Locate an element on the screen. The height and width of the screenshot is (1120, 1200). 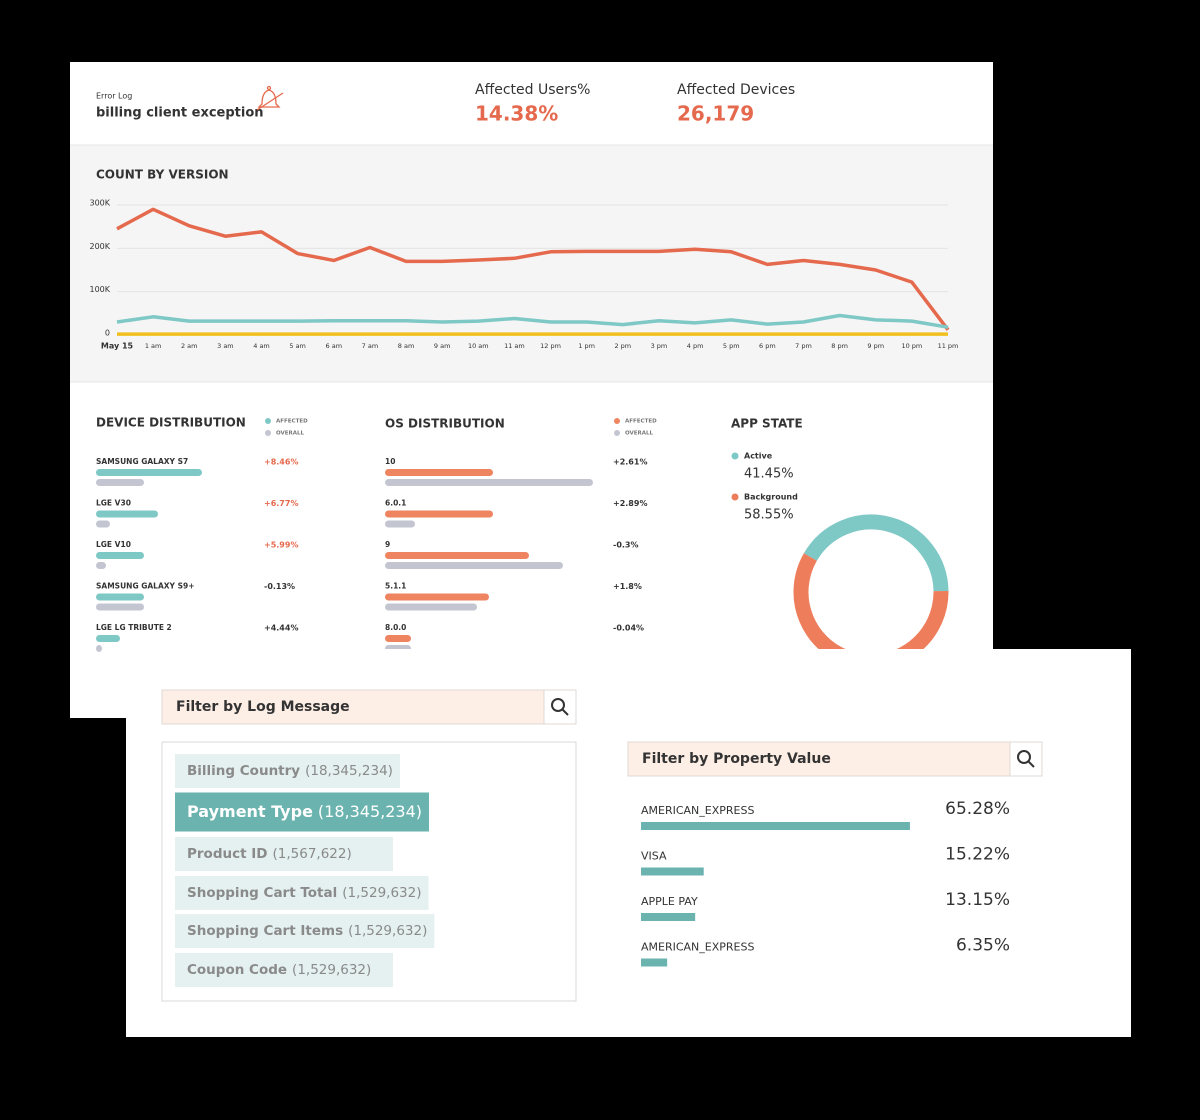
value-label: 6.35% is located at coordinates (983, 946).